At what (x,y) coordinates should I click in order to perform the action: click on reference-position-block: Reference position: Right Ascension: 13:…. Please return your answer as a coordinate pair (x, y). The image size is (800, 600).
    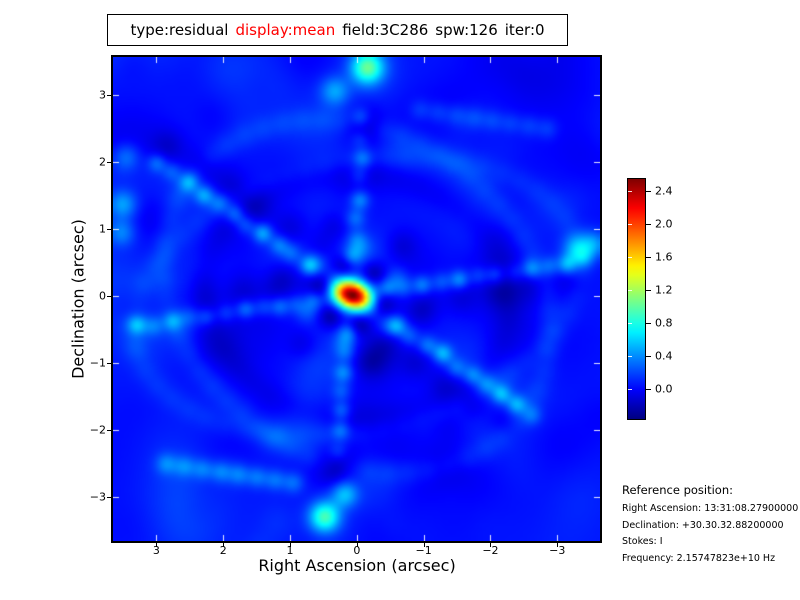
    Looking at the image, I should click on (710, 525).